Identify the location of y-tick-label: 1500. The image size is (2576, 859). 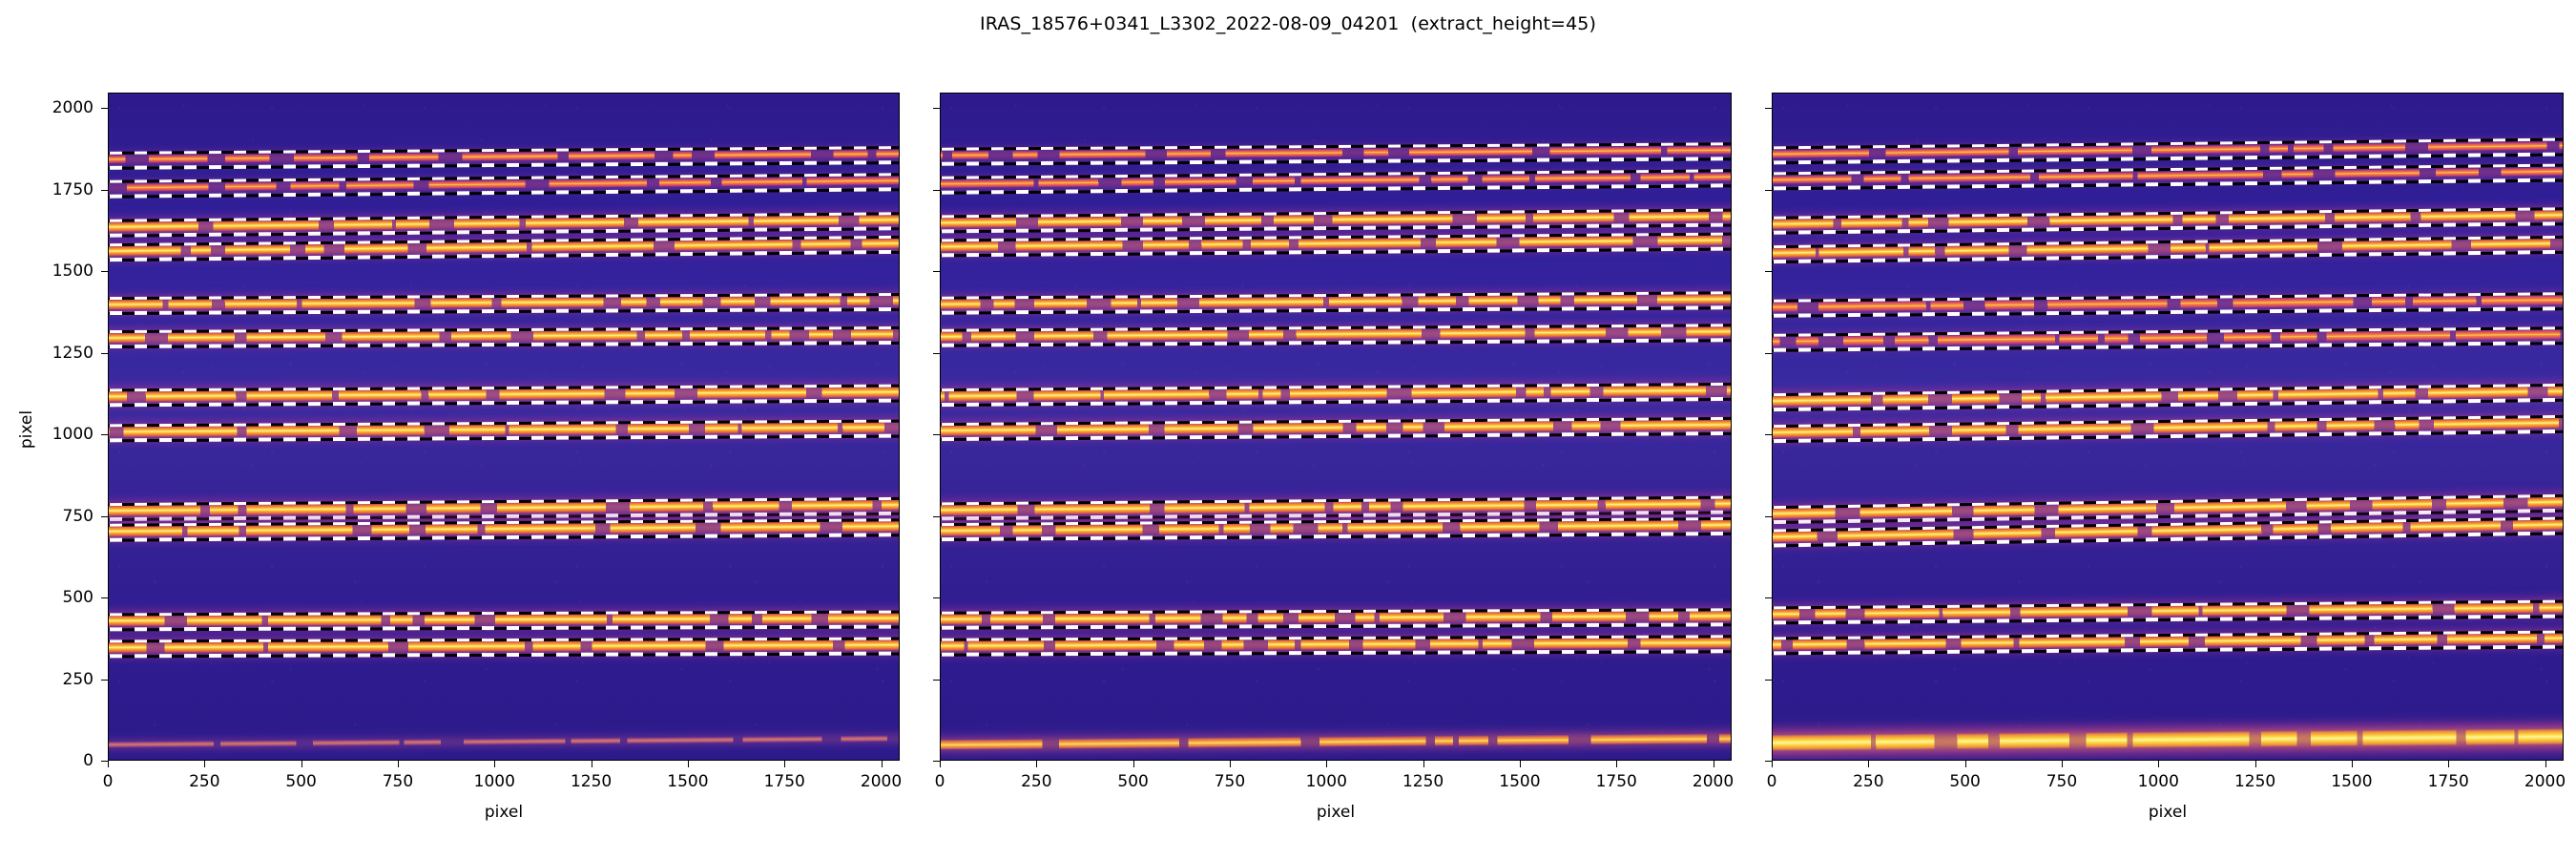
(72, 272).